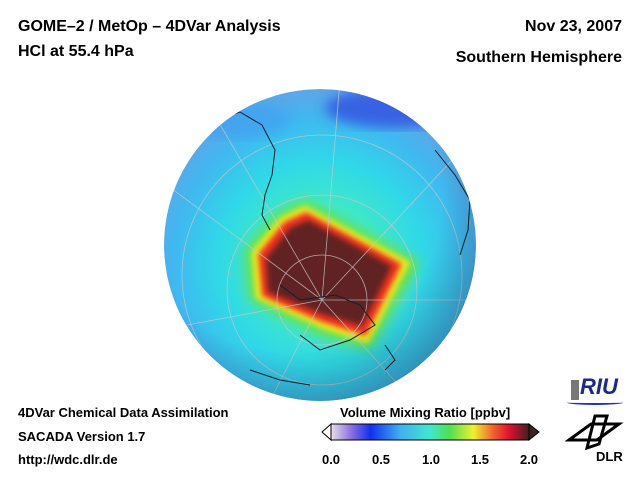  Describe the element at coordinates (594, 432) in the screenshot. I see `dlr-logo-icon` at that location.